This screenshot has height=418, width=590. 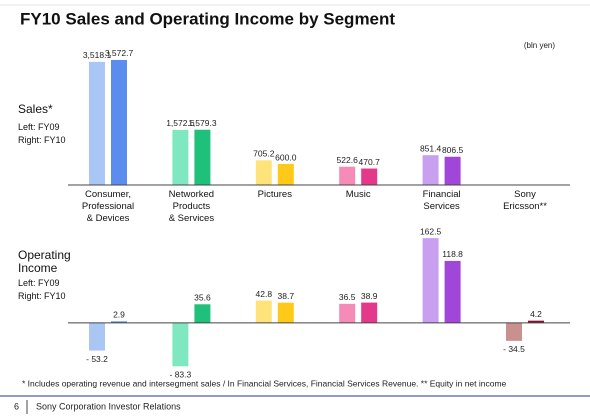 What do you see at coordinates (180, 123) in the screenshot?
I see `value-label: 1,572.6` at bounding box center [180, 123].